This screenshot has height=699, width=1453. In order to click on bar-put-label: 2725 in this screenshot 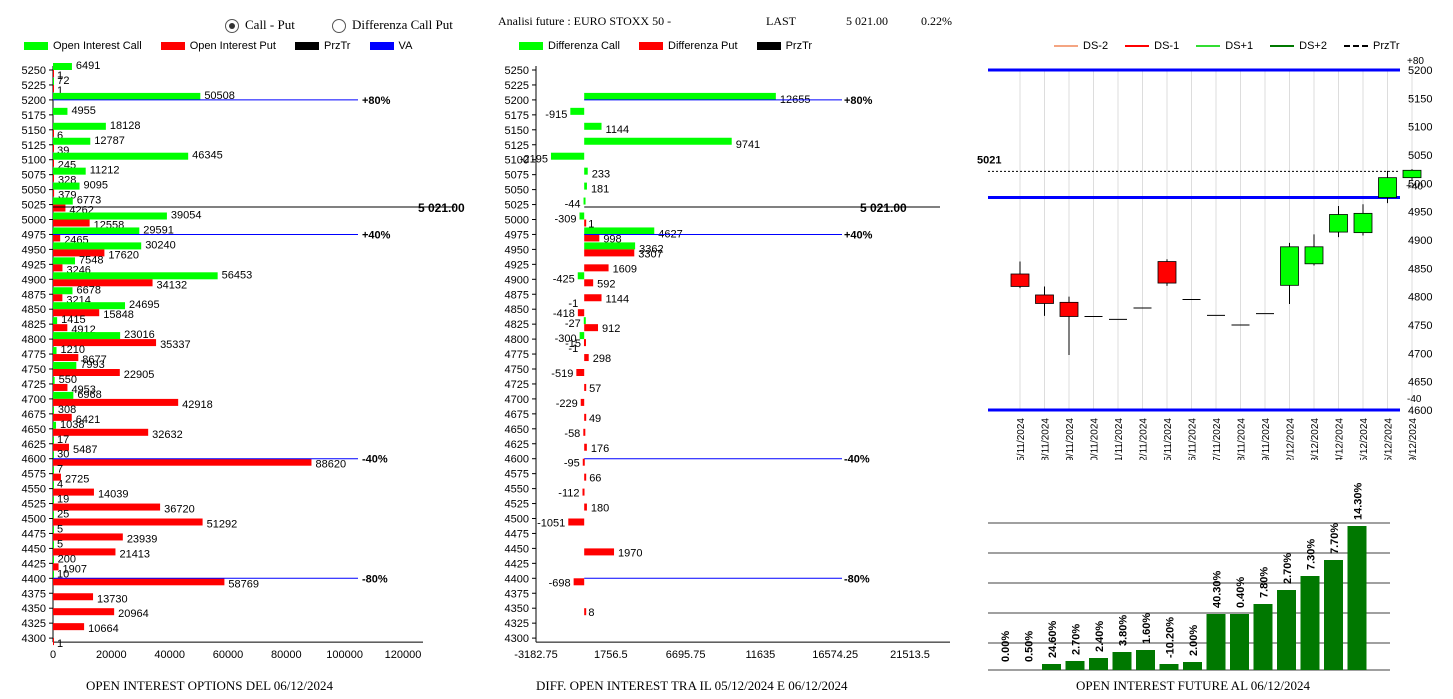, I will do `click(77, 480)`.